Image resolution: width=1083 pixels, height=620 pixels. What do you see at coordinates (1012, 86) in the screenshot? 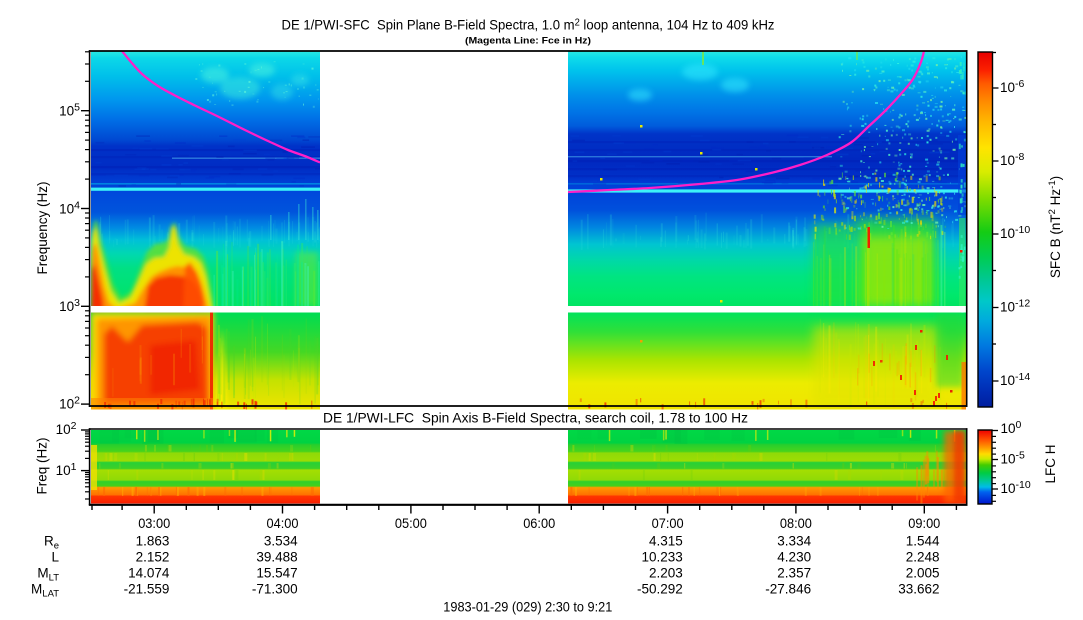
I see `svg-text: 10⁻⁶` at bounding box center [1012, 86].